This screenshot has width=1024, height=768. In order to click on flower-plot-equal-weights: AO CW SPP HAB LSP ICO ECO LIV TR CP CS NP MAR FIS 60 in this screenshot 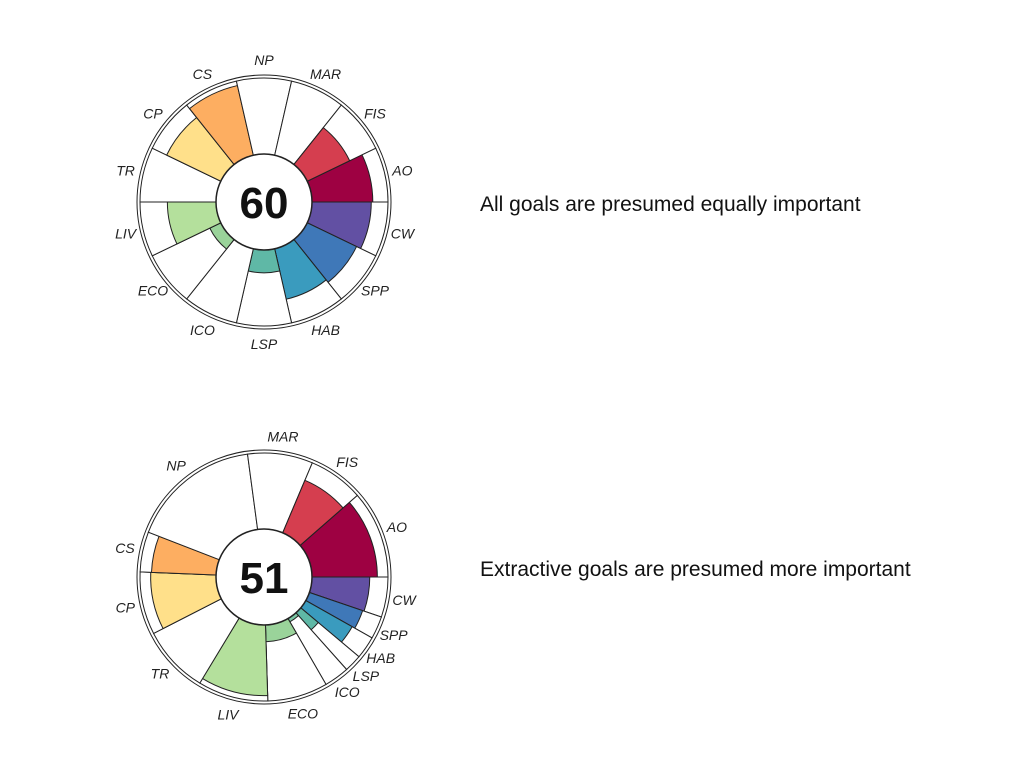, I will do `click(265, 202)`.